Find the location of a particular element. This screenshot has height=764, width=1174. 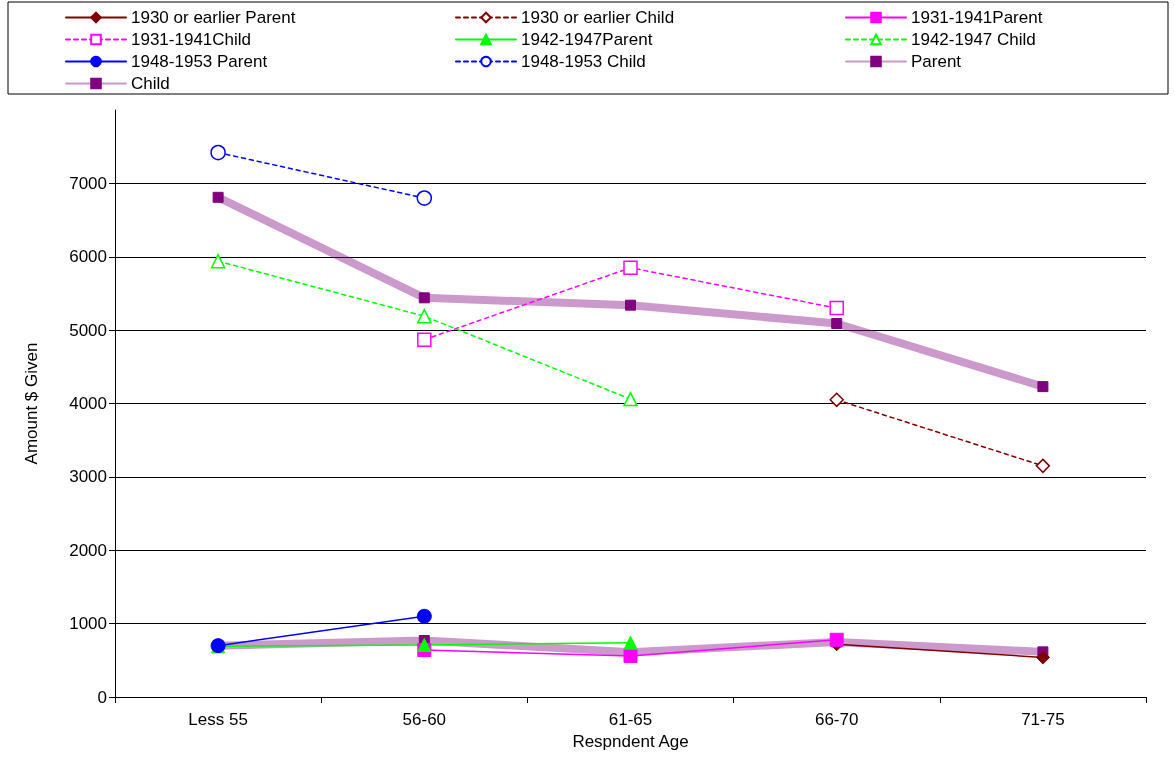

x-axis-title: Respndent Age is located at coordinates (630, 741).